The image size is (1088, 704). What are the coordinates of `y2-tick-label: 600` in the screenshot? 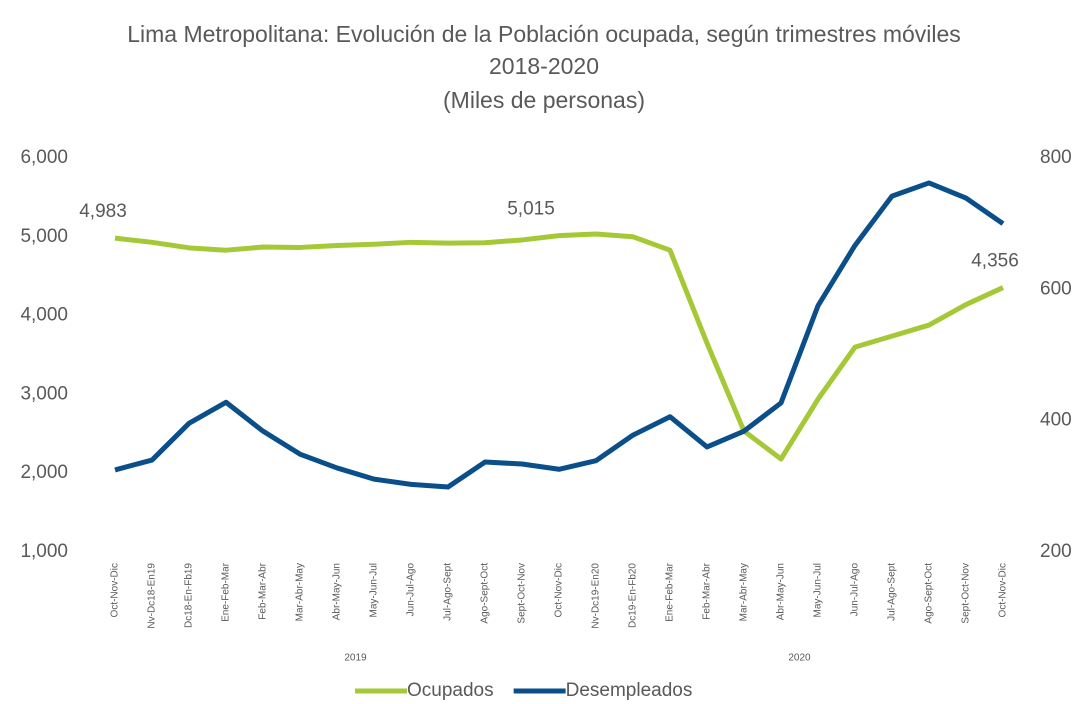 It's located at (1056, 288).